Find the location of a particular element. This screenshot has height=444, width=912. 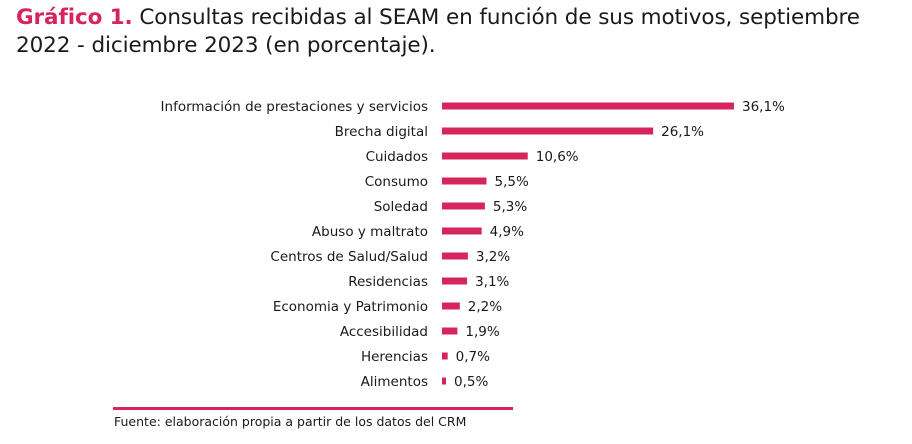

value-label: 5,5% is located at coordinates (511, 182).